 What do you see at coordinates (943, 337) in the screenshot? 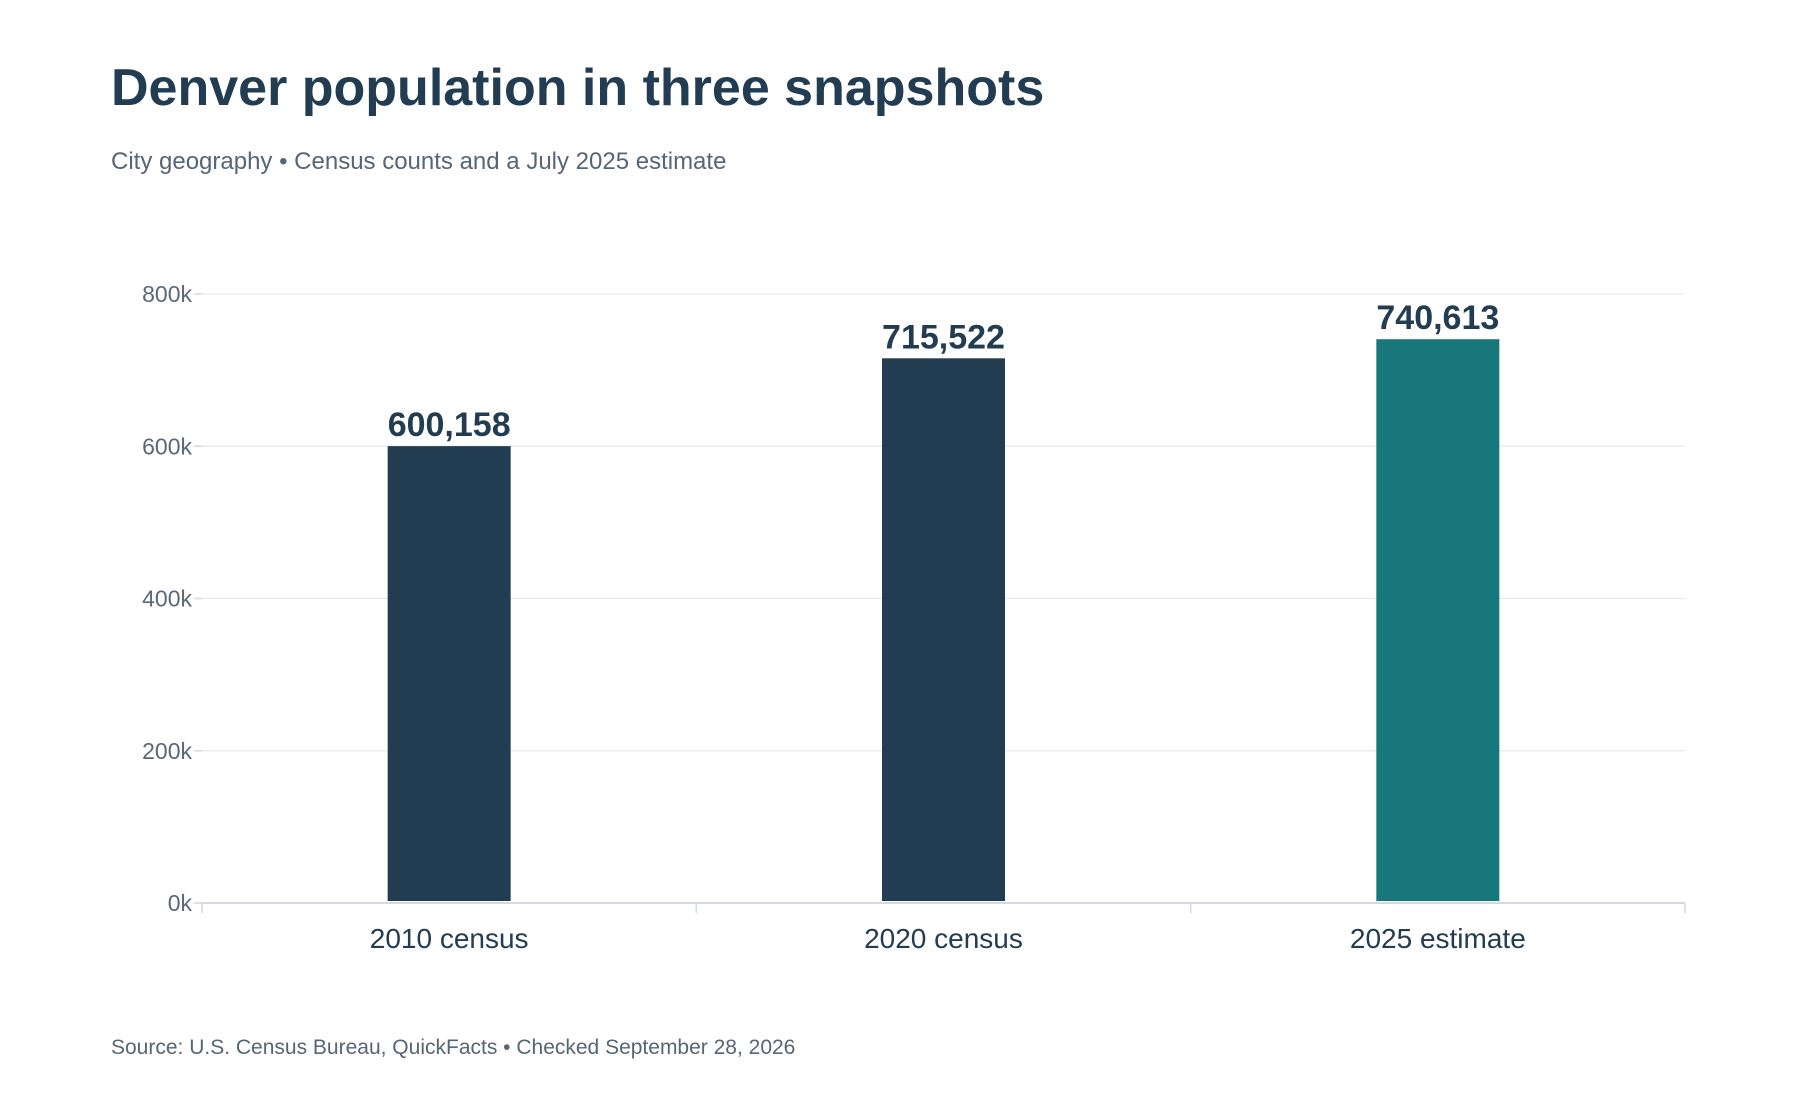
I see `data-label-2: 715,522` at bounding box center [943, 337].